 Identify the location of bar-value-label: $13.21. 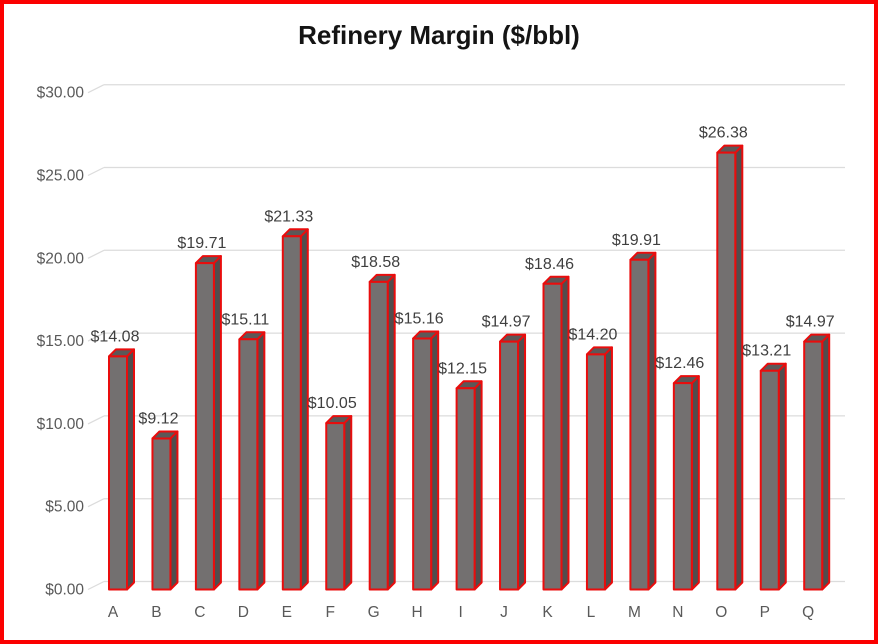
(766, 351).